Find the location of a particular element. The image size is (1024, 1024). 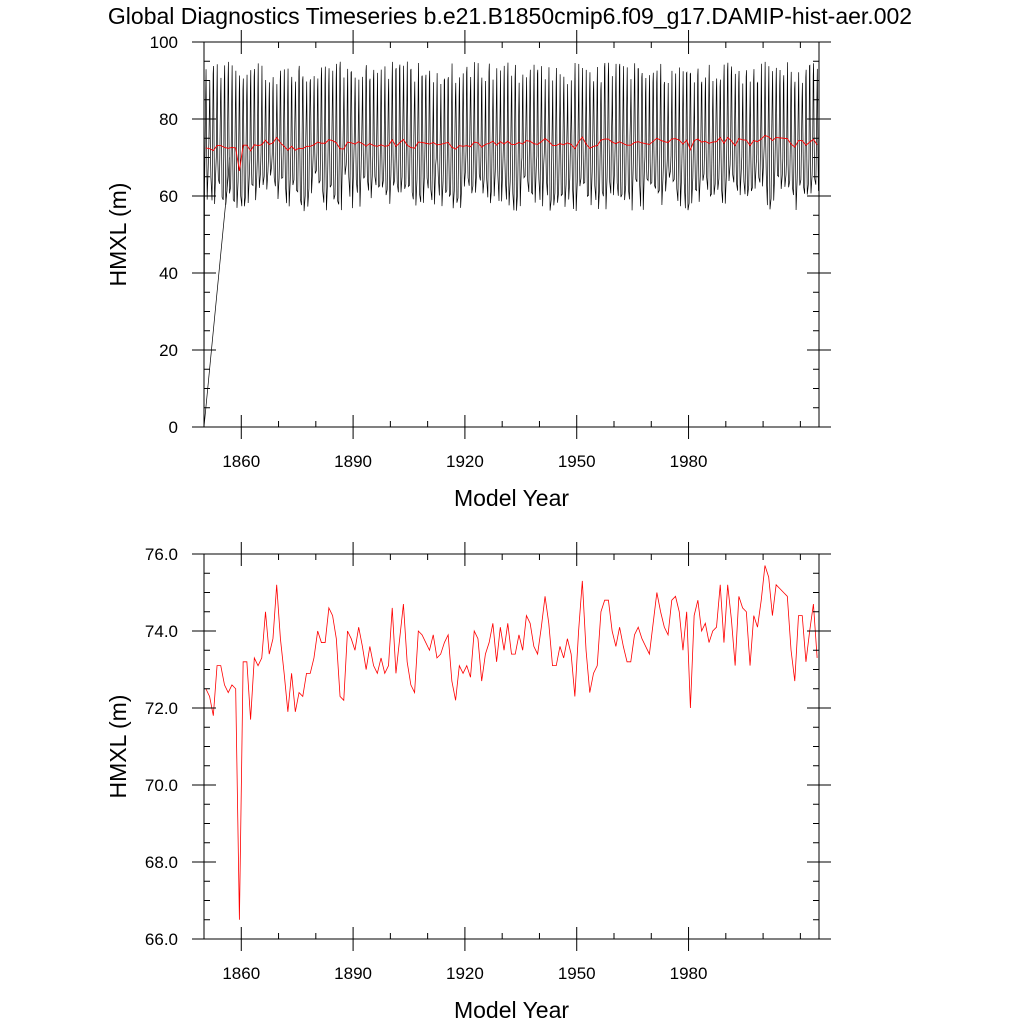

bottom-panel-x-tick-label: 1890 is located at coordinates (353, 973).